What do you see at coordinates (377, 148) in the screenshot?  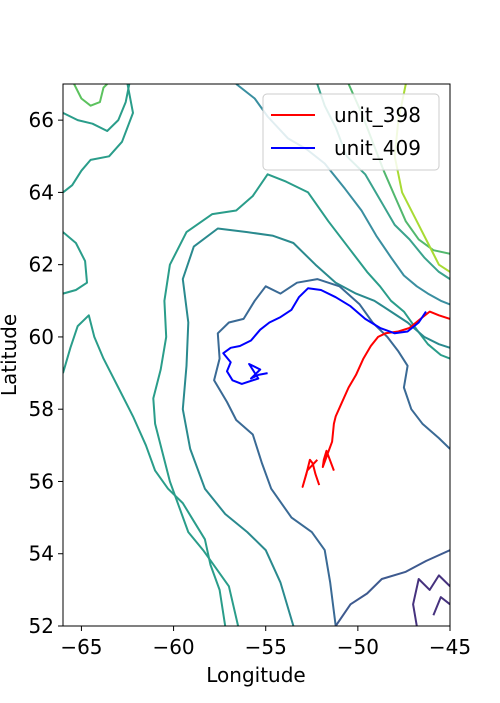 I see `legend-label-unit-409: unit_409` at bounding box center [377, 148].